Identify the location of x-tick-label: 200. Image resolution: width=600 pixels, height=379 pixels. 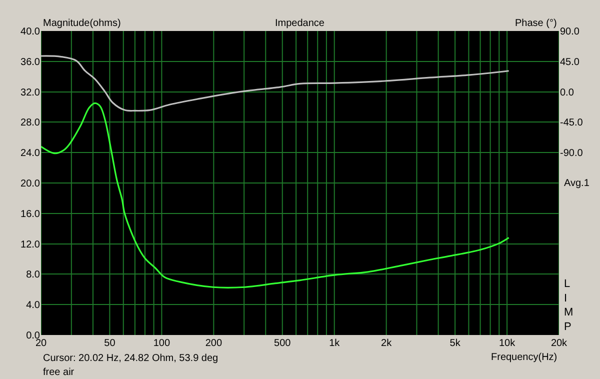
(213, 343).